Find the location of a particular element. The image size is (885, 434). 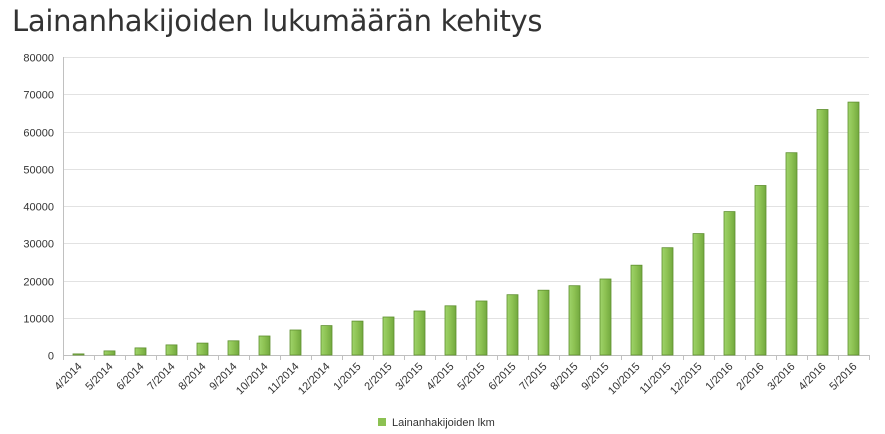

x-tick-label: 3/2015 is located at coordinates (409, 377).